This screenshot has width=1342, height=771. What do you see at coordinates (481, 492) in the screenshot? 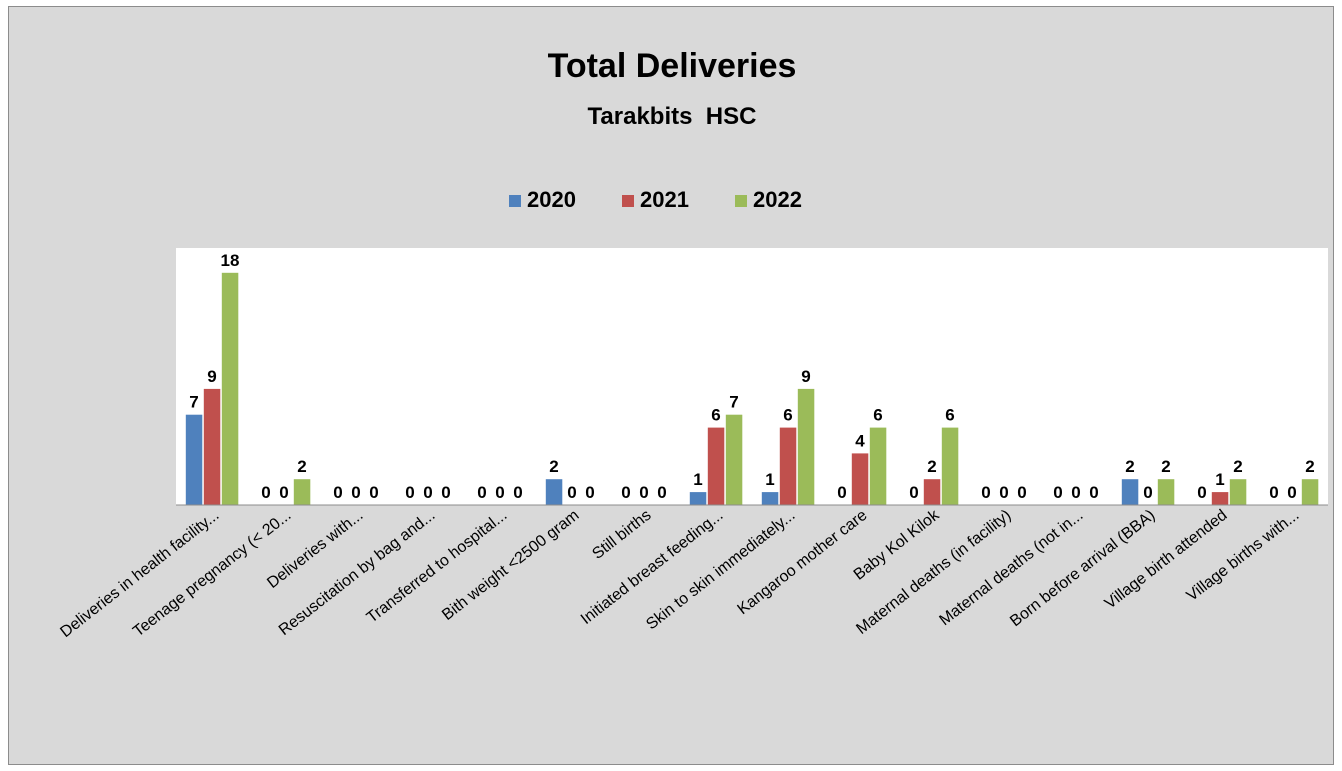
I see `data-label-2020-4: 0` at bounding box center [481, 492].